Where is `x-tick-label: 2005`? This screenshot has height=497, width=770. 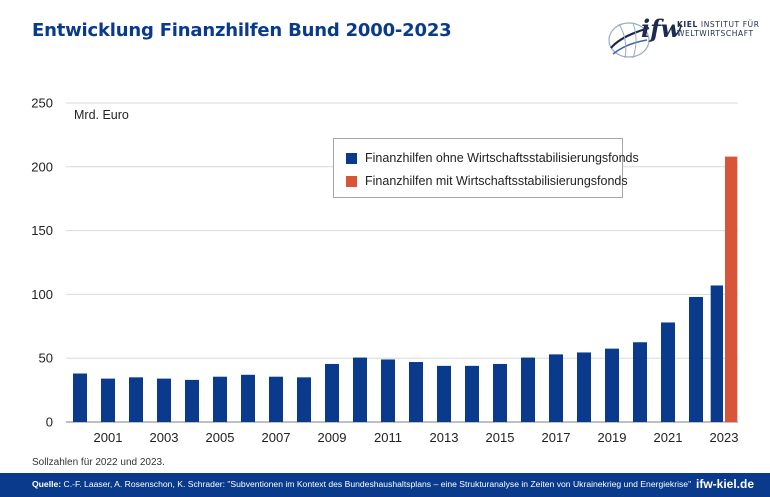 x-tick-label: 2005 is located at coordinates (220, 437).